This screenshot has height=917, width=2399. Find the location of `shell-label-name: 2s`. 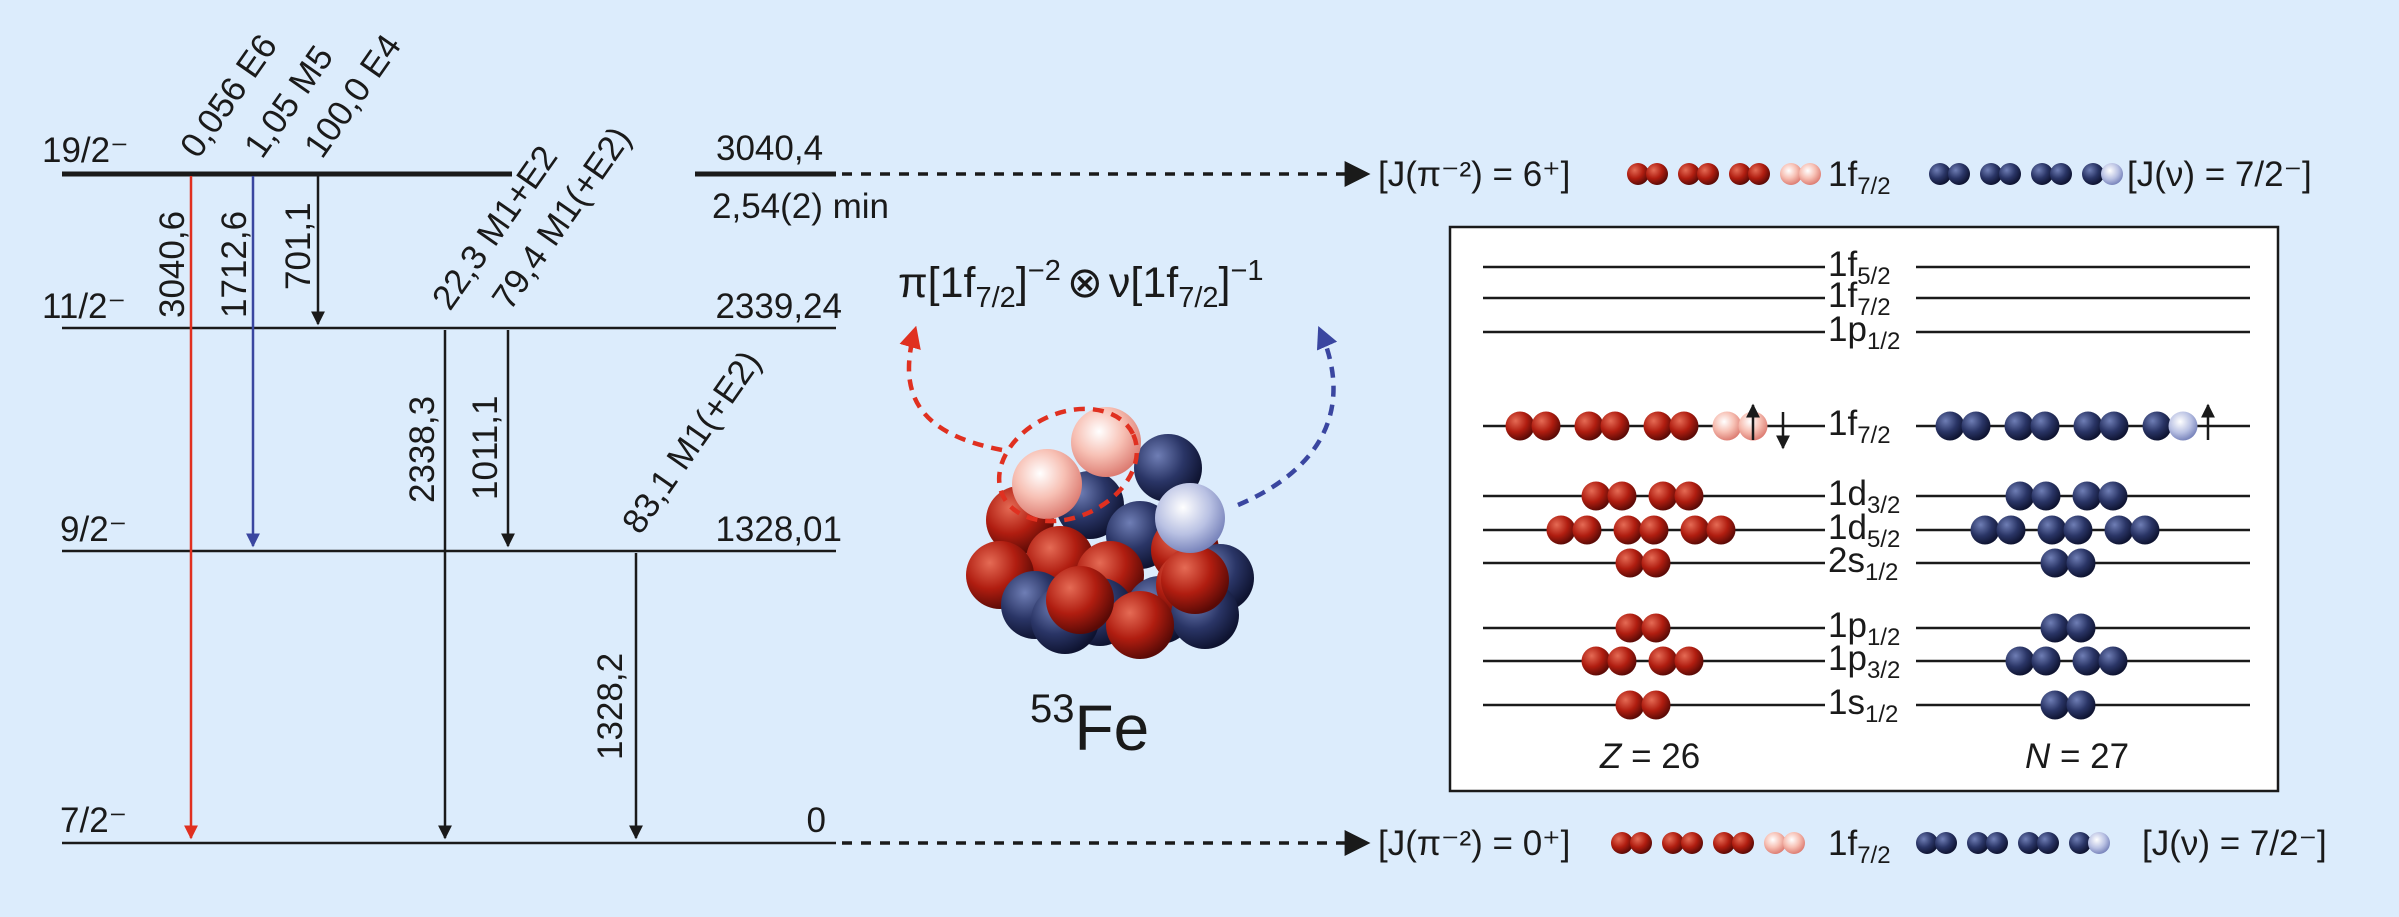

shell-label-name: 2s is located at coordinates (1846, 560).